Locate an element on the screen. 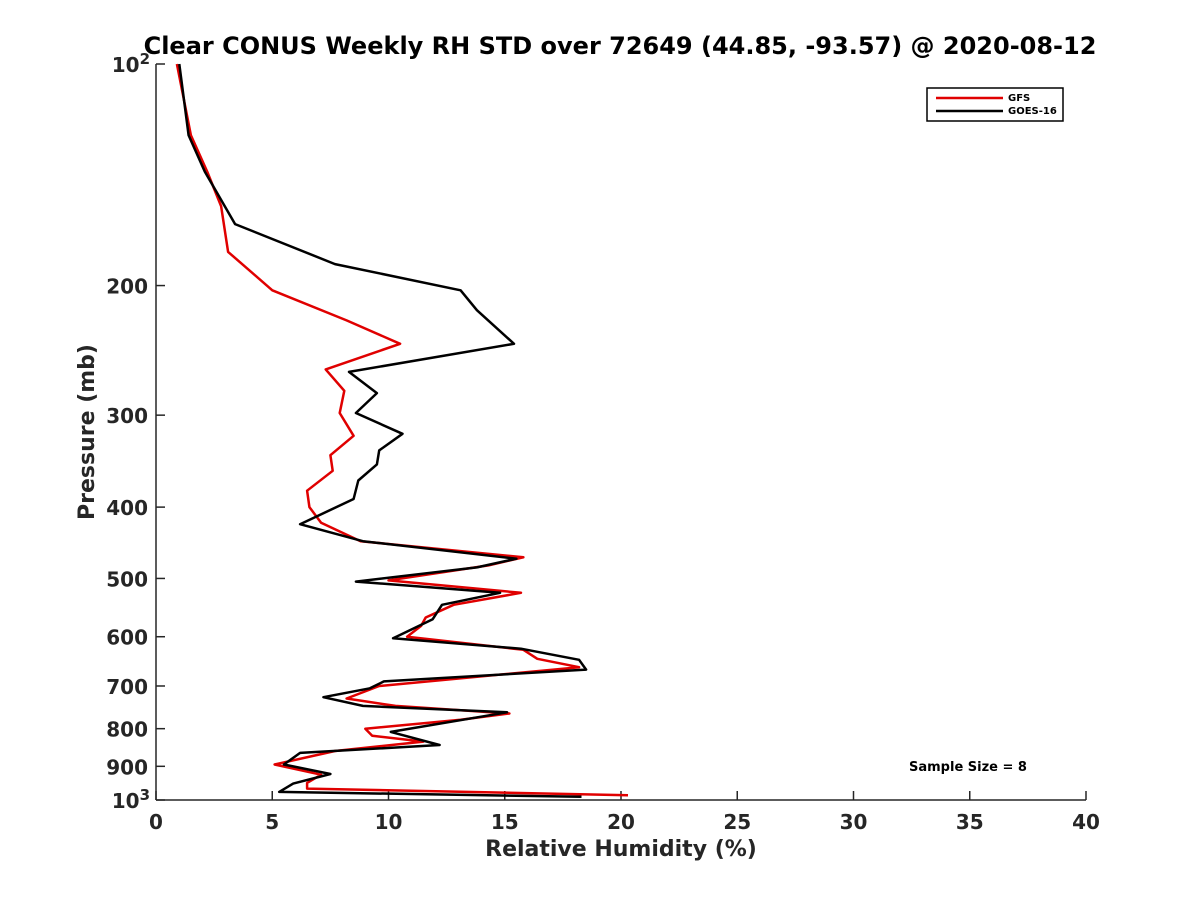 The image size is (1200, 900). y-axis-label: Pressure (mb) is located at coordinates (87, 432).